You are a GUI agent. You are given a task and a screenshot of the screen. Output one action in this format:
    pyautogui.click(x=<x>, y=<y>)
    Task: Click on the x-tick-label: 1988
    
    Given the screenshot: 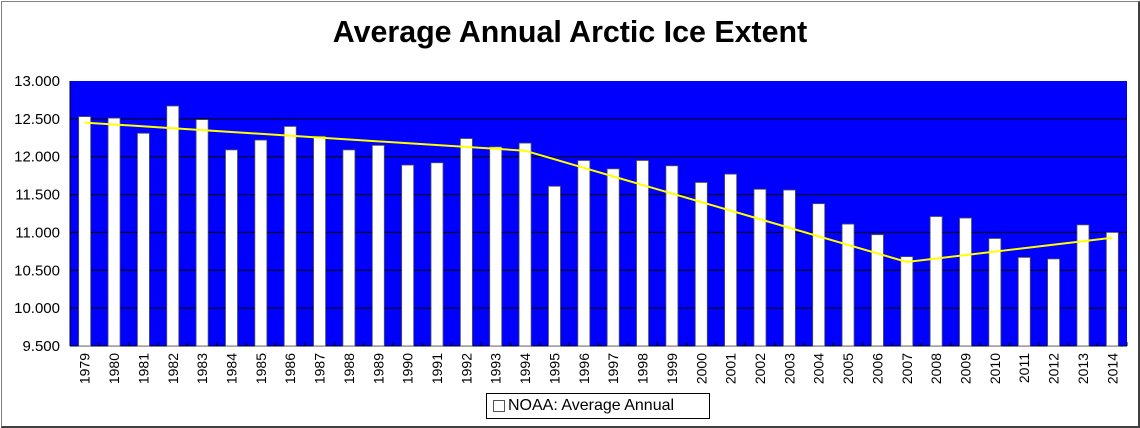 What is the action you would take?
    pyautogui.click(x=349, y=368)
    